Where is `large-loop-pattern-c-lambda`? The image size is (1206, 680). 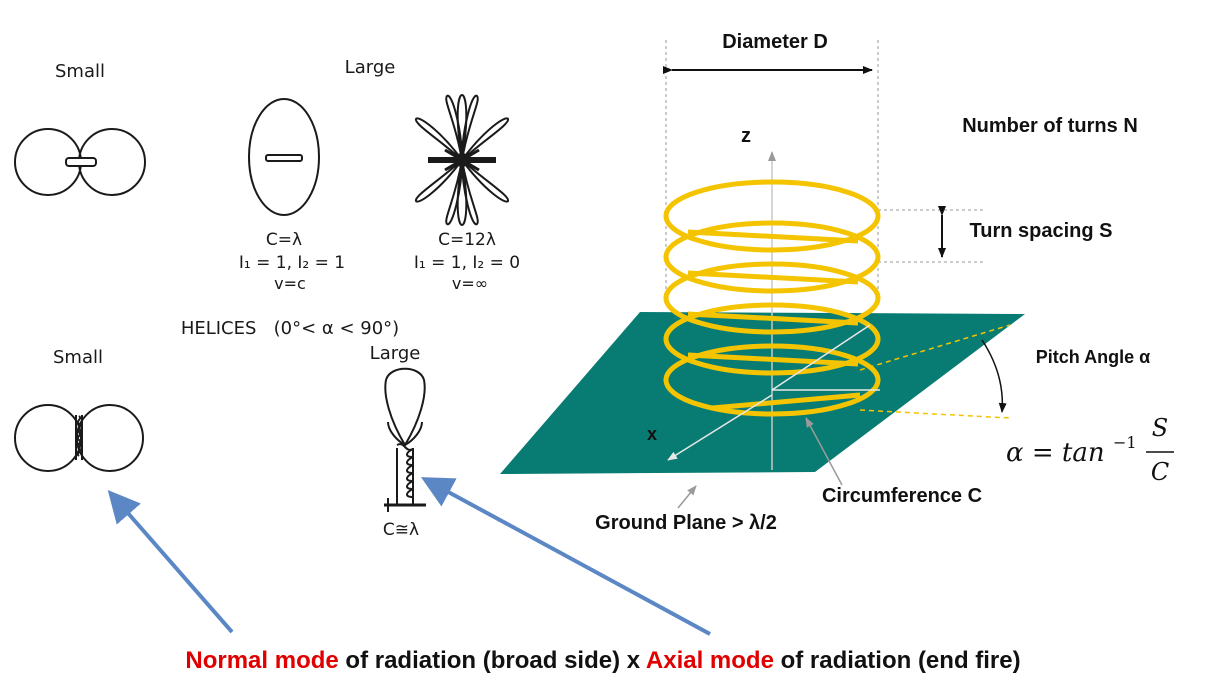 large-loop-pattern-c-lambda is located at coordinates (284, 157).